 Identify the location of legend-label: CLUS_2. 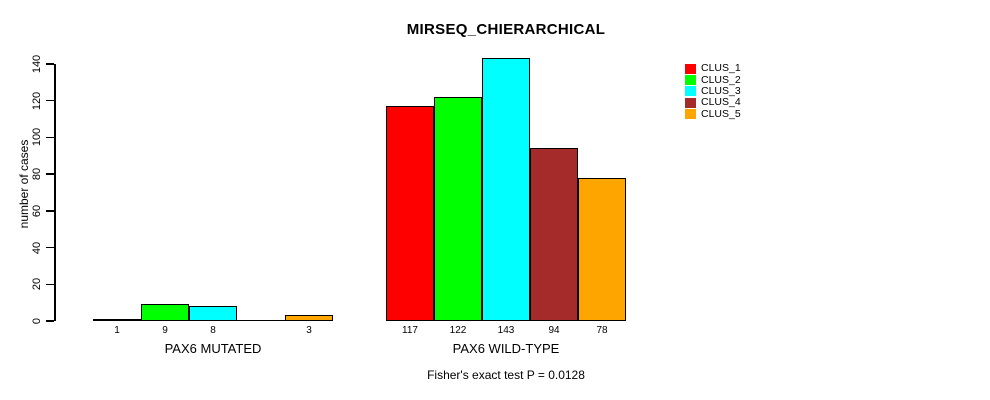
(721, 79).